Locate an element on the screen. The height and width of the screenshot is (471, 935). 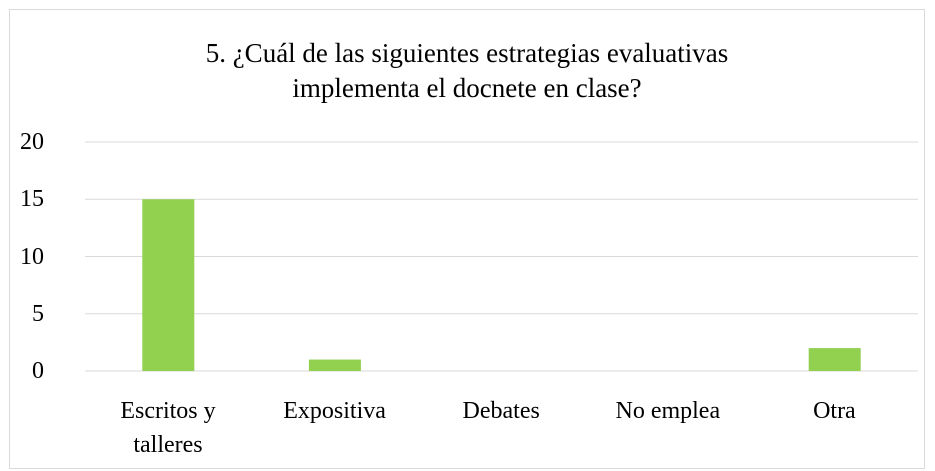
y-tick-label: 5 is located at coordinates (38, 313).